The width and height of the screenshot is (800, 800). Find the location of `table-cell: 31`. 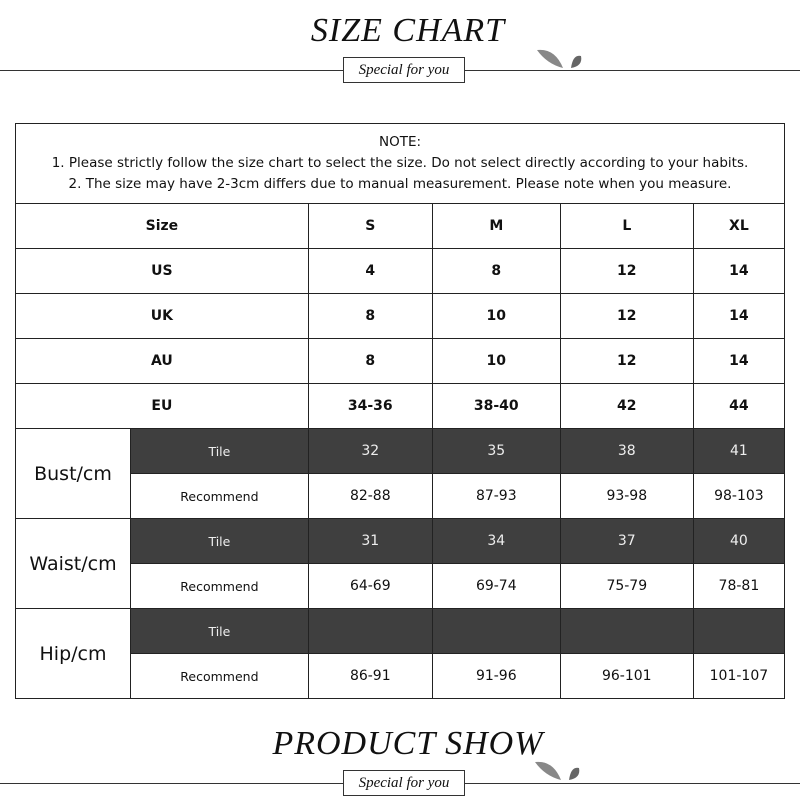

table-cell: 31 is located at coordinates (370, 541).